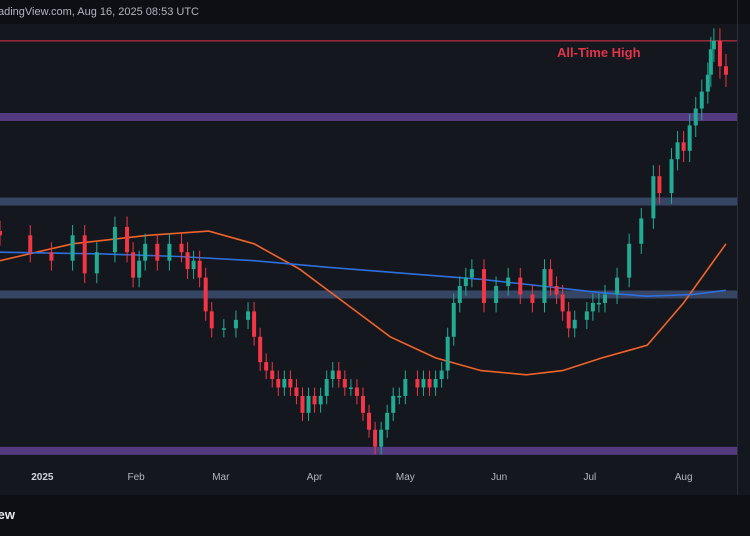 The height and width of the screenshot is (536, 750). I want to click on level-band-resistance-purple, so click(368, 116).